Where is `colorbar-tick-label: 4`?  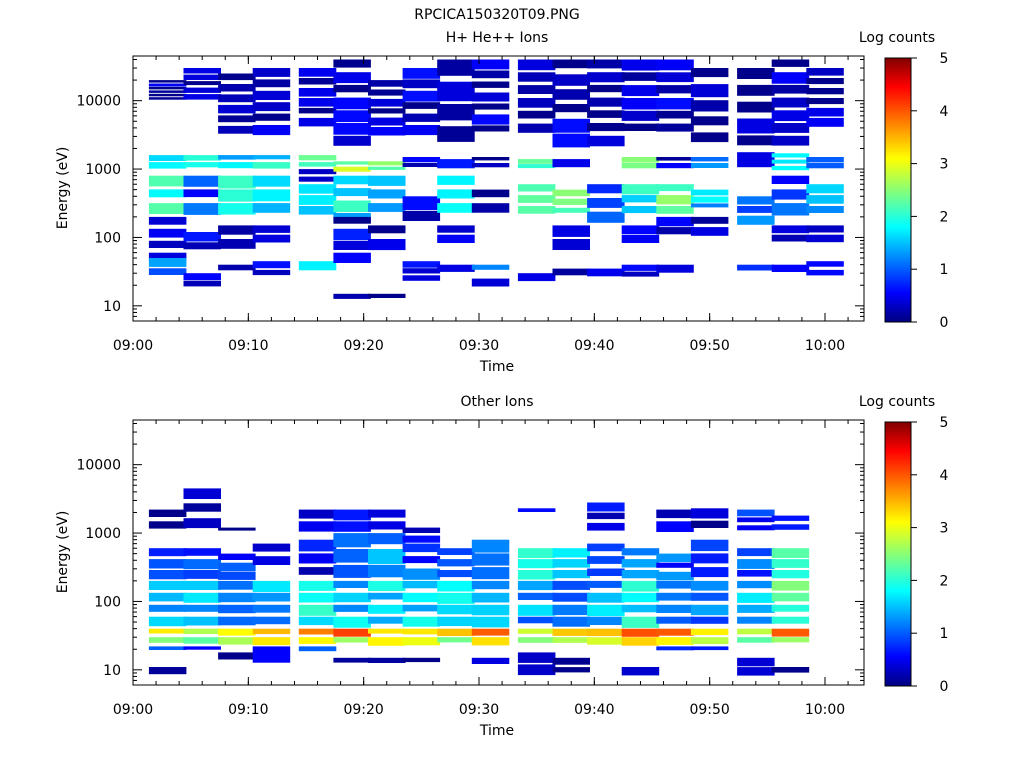 colorbar-tick-label: 4 is located at coordinates (944, 476).